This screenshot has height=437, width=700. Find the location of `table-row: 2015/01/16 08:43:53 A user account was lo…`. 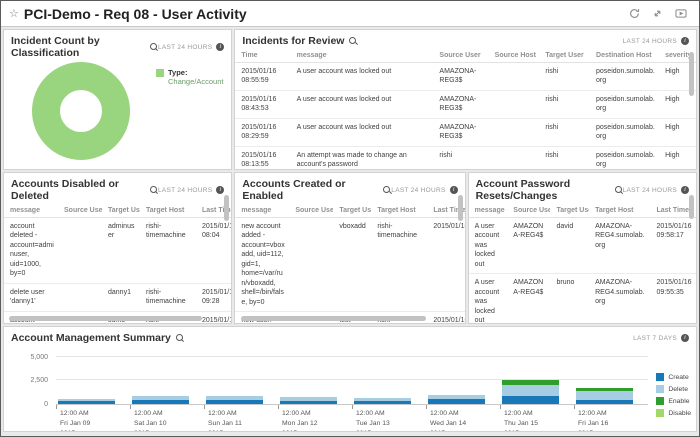

table-row: 2015/01/16 08:43:53 A user account was lo… is located at coordinates (465, 104).